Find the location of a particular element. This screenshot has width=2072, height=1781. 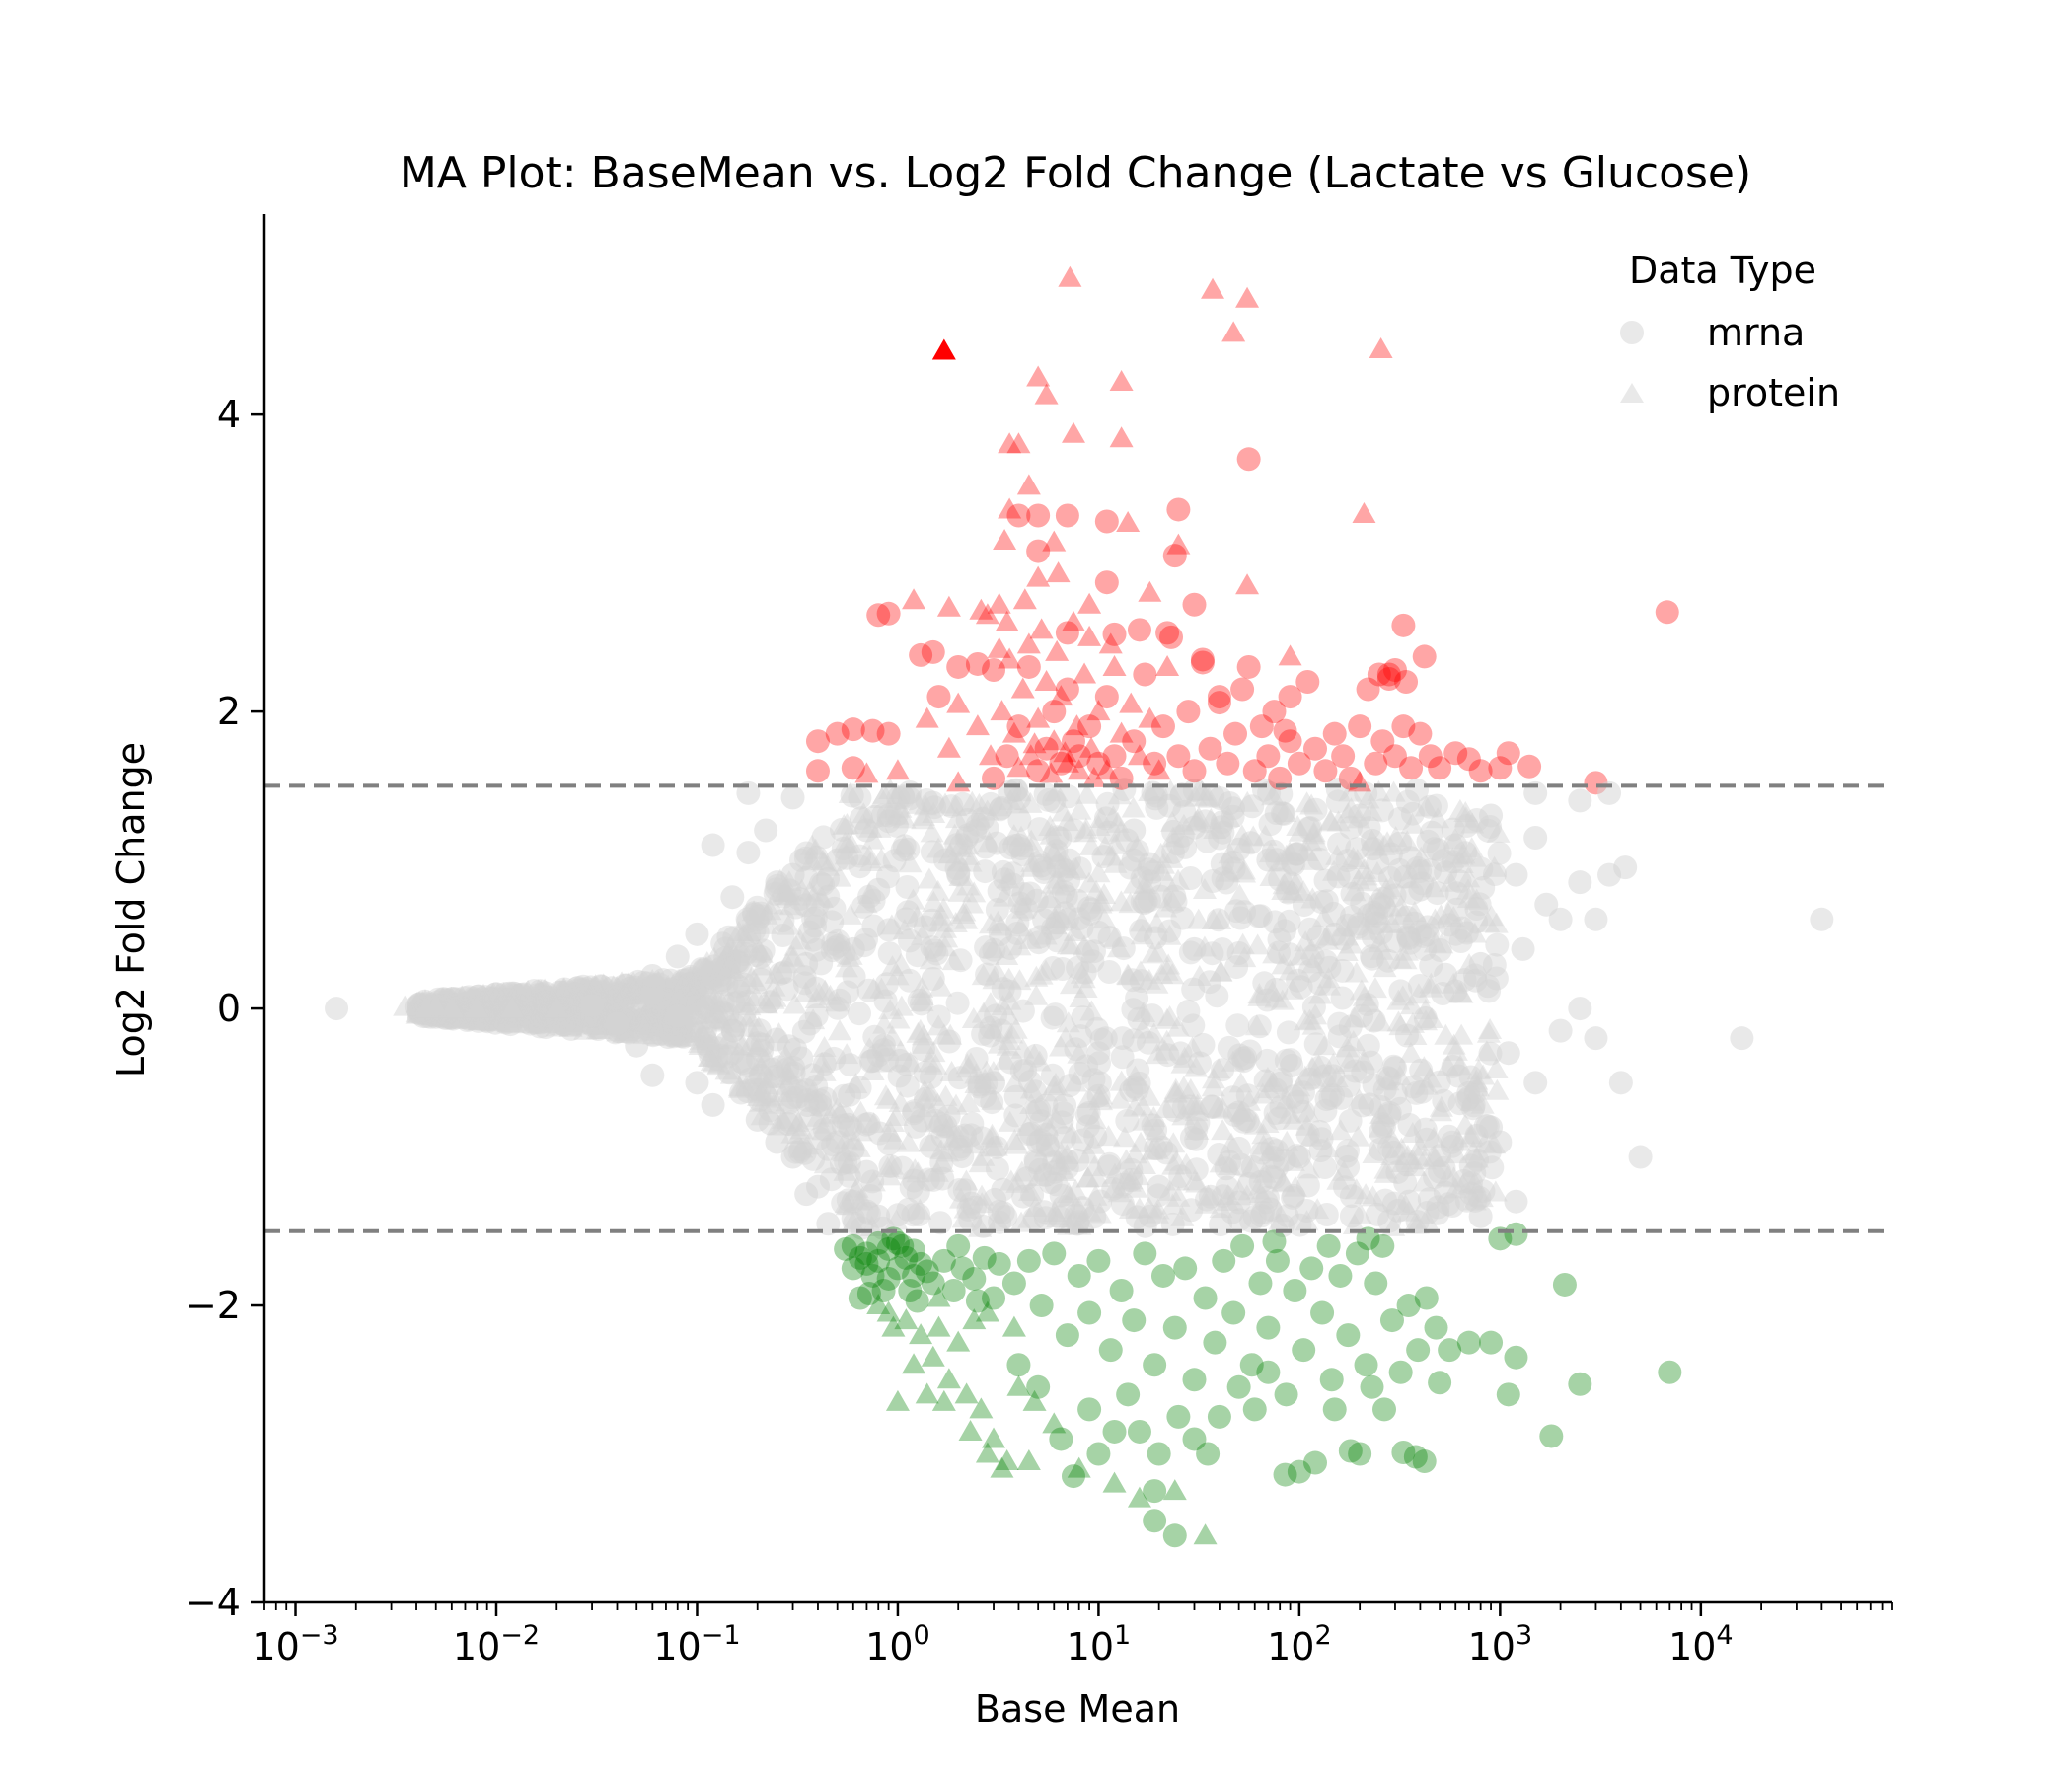

not_significant-protein-point is located at coordinates (427, 1007).